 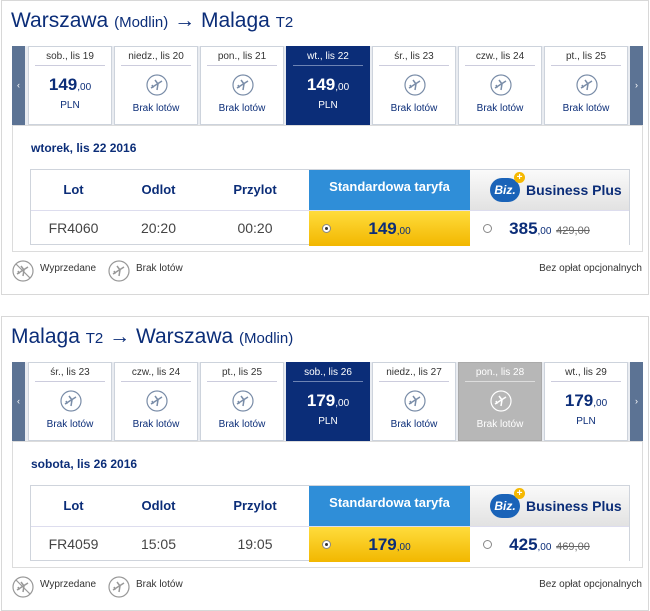 I want to click on standard-fare: 149,00, so click(x=389, y=228).